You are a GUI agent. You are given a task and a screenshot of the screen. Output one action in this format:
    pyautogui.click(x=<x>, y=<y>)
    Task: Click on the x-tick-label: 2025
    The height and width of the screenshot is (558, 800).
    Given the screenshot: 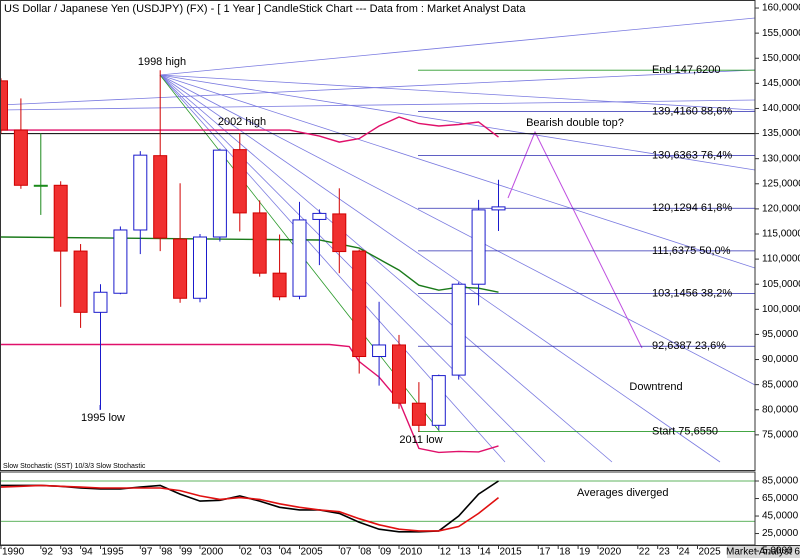 What is the action you would take?
    pyautogui.click(x=709, y=552)
    